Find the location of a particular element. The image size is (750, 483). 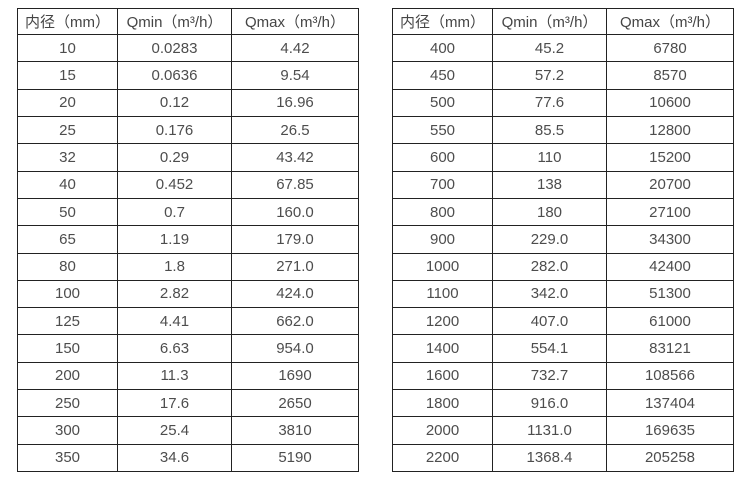

table-cell: 34.6 is located at coordinates (174, 458).